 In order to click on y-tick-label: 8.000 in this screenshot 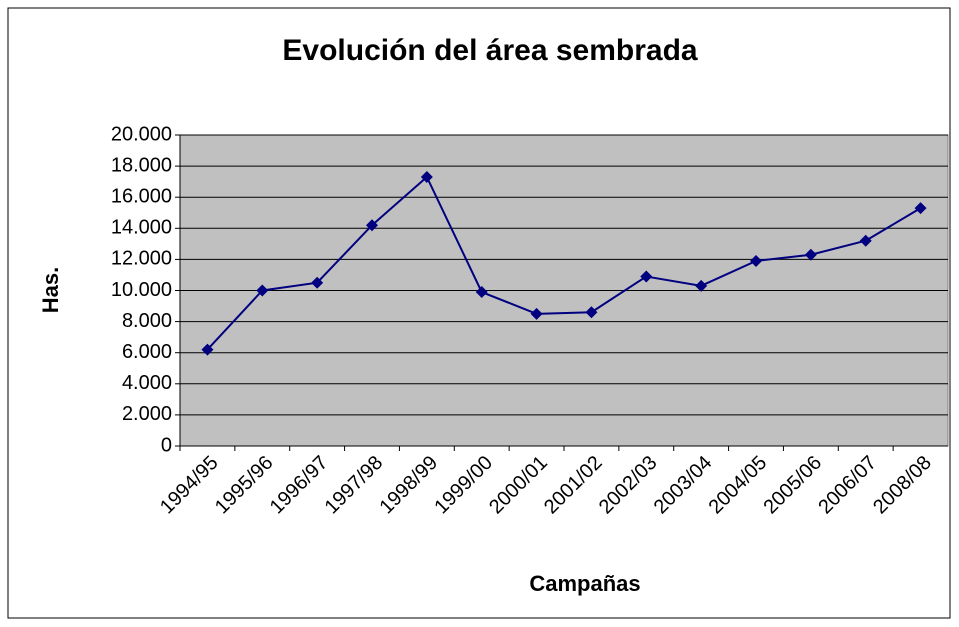, I will do `click(147, 321)`.